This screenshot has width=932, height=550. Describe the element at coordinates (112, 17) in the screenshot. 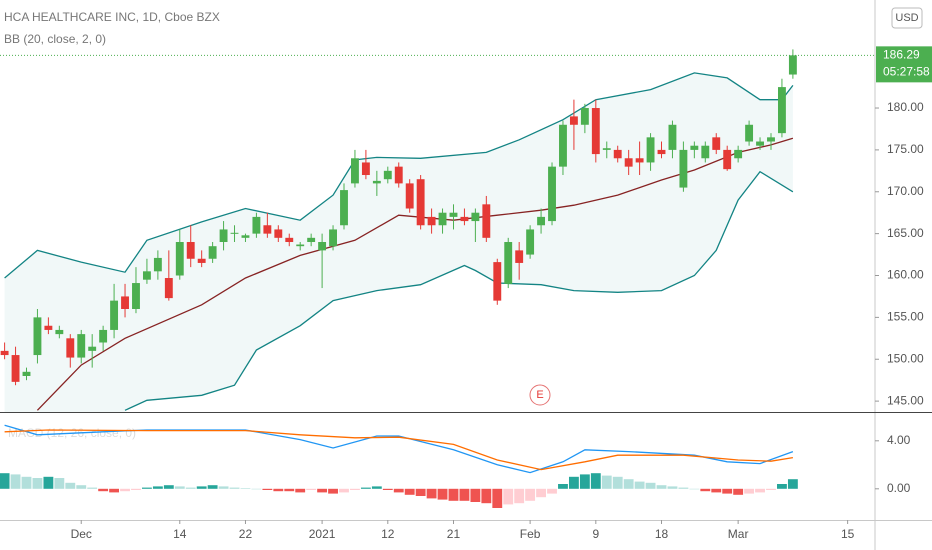

I see `chart-title: HCA HEALTHCARE INC, 1D, Cboe BZX` at that location.